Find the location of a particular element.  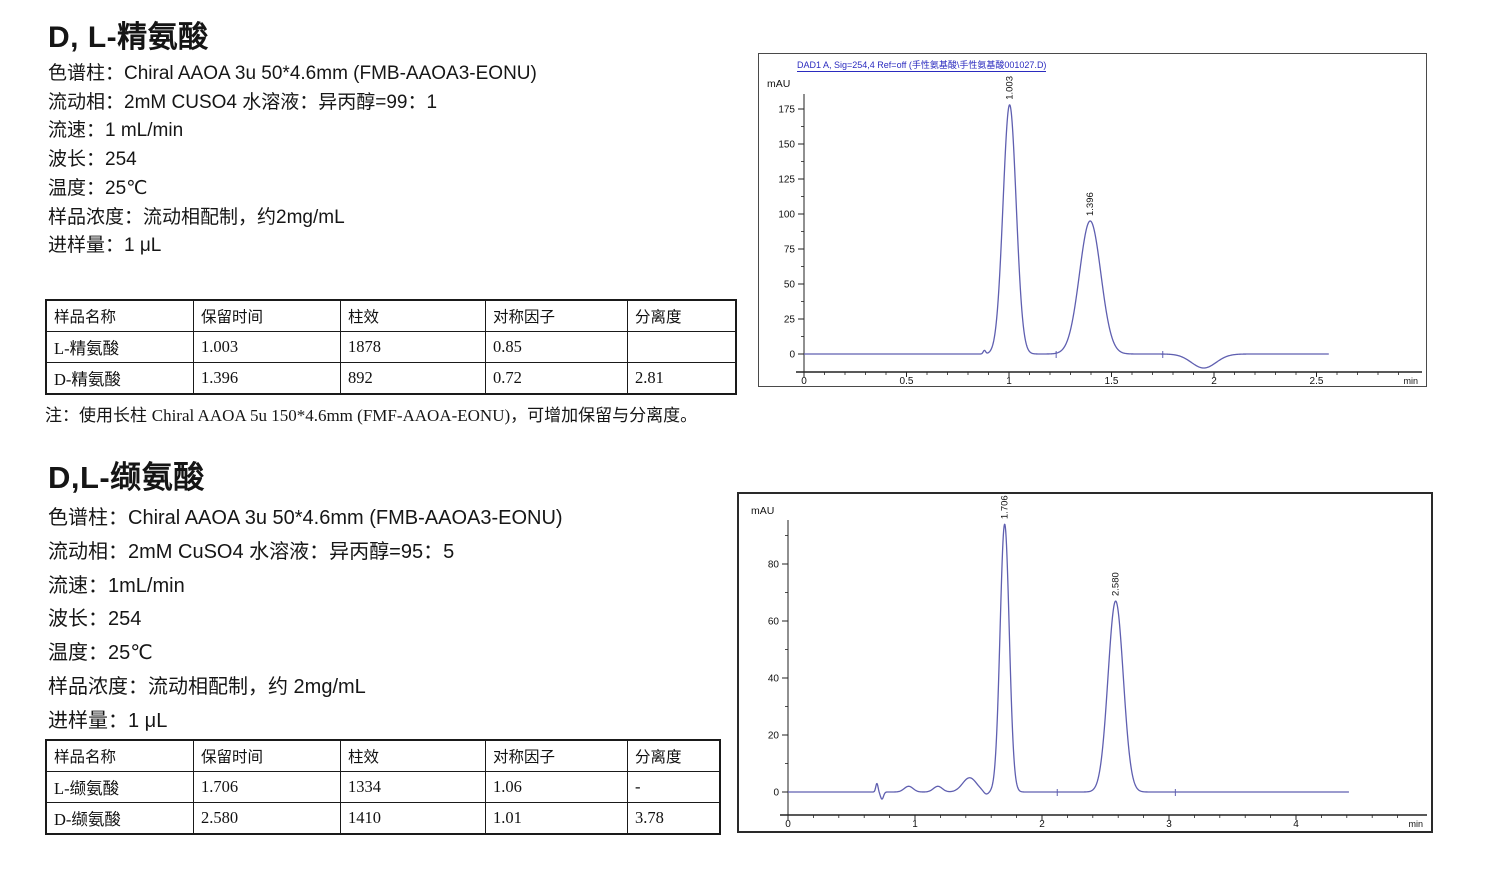

table-cell: 0.85 is located at coordinates (556, 347).